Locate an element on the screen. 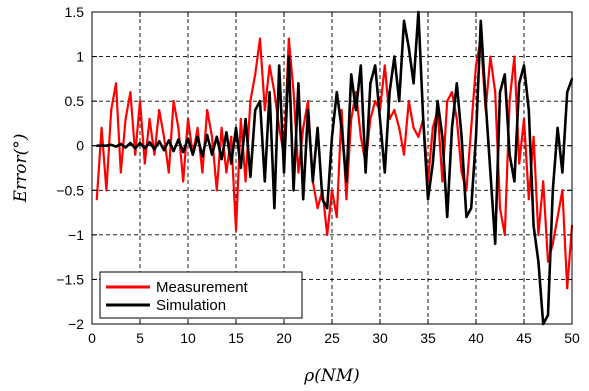  y-tick-label: −0.5 is located at coordinates (70, 190).